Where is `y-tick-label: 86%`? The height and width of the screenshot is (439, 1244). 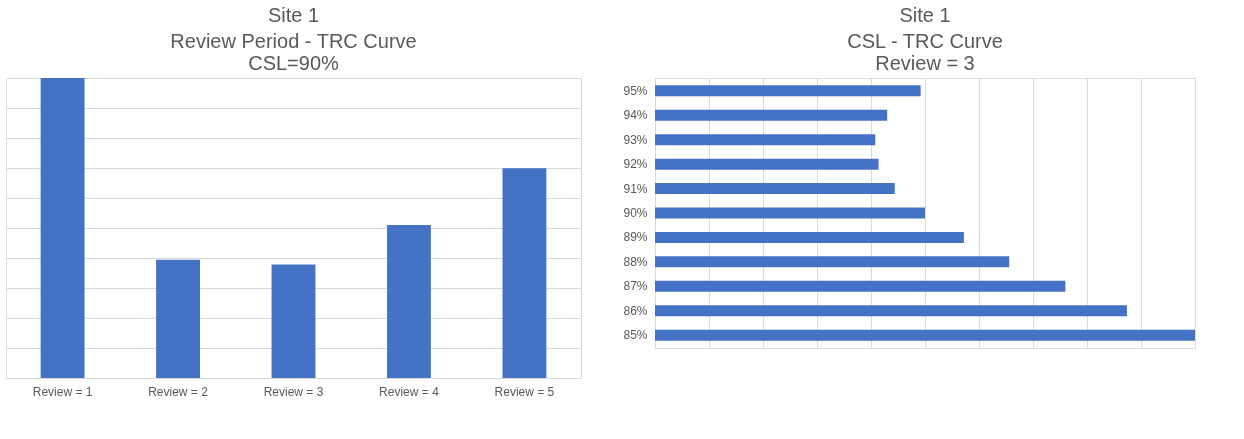 y-tick-label: 86% is located at coordinates (635, 310).